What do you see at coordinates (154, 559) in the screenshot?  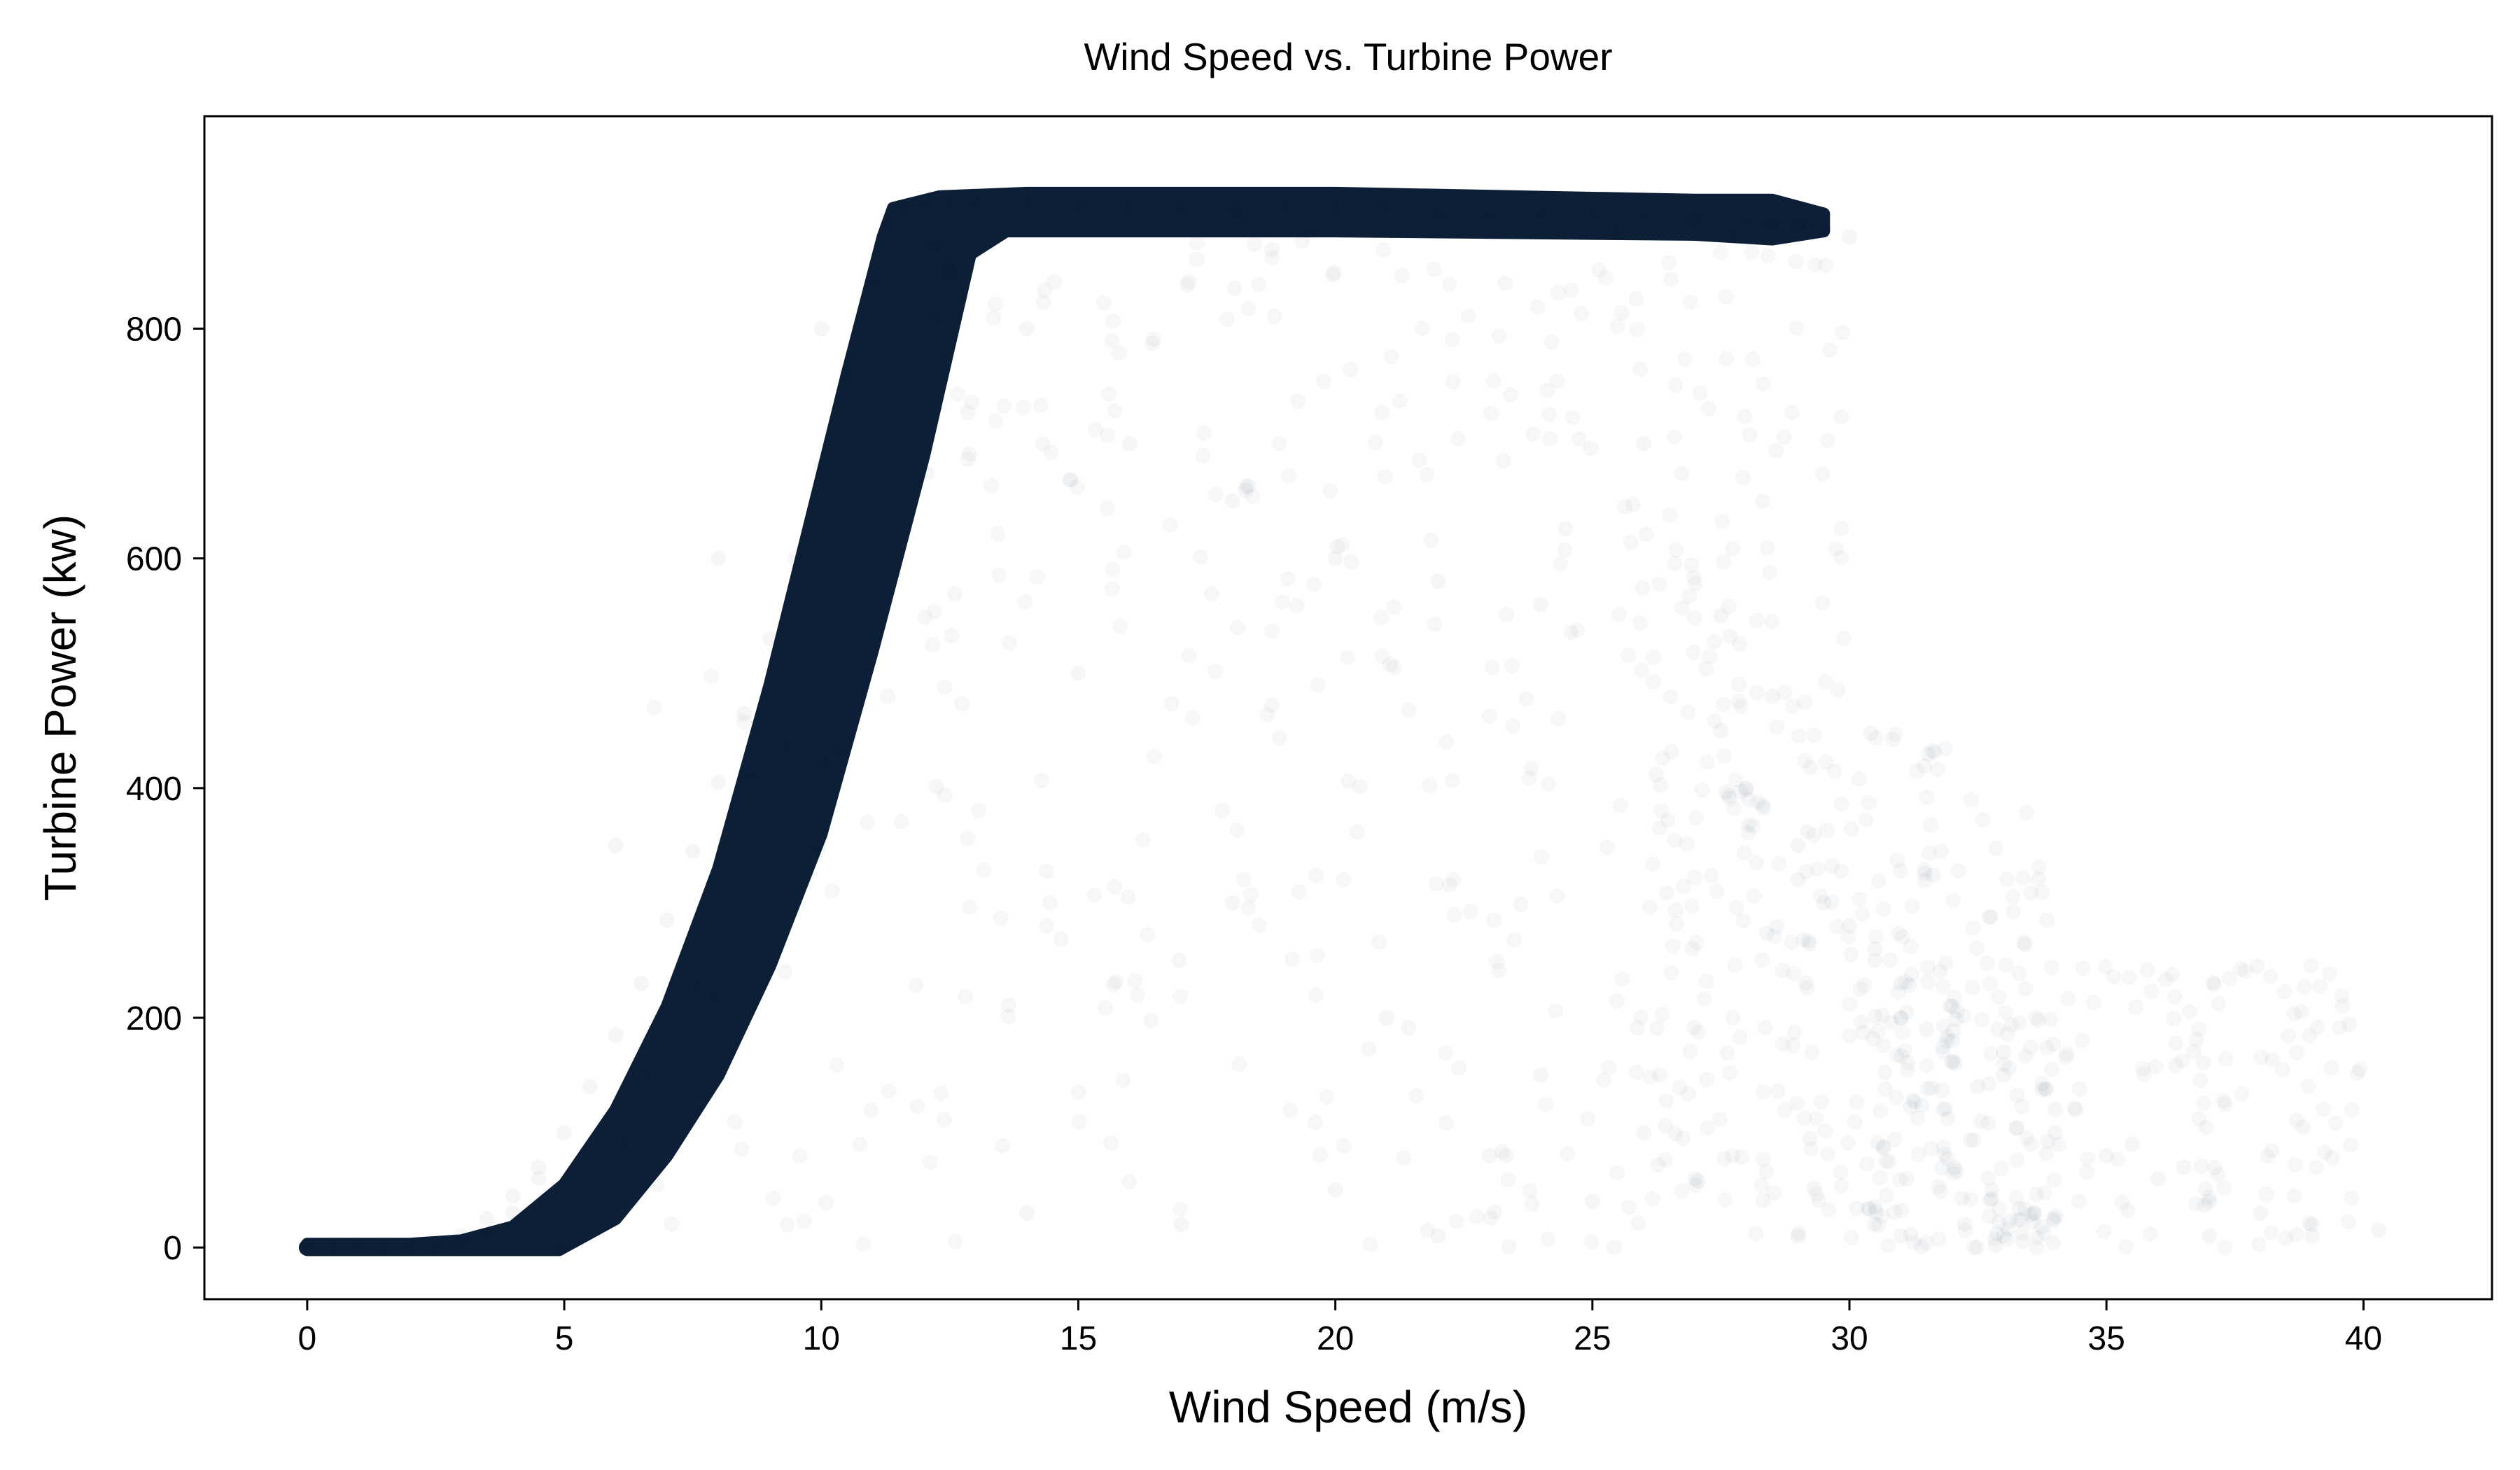 I see `y-tick-label: 600` at bounding box center [154, 559].